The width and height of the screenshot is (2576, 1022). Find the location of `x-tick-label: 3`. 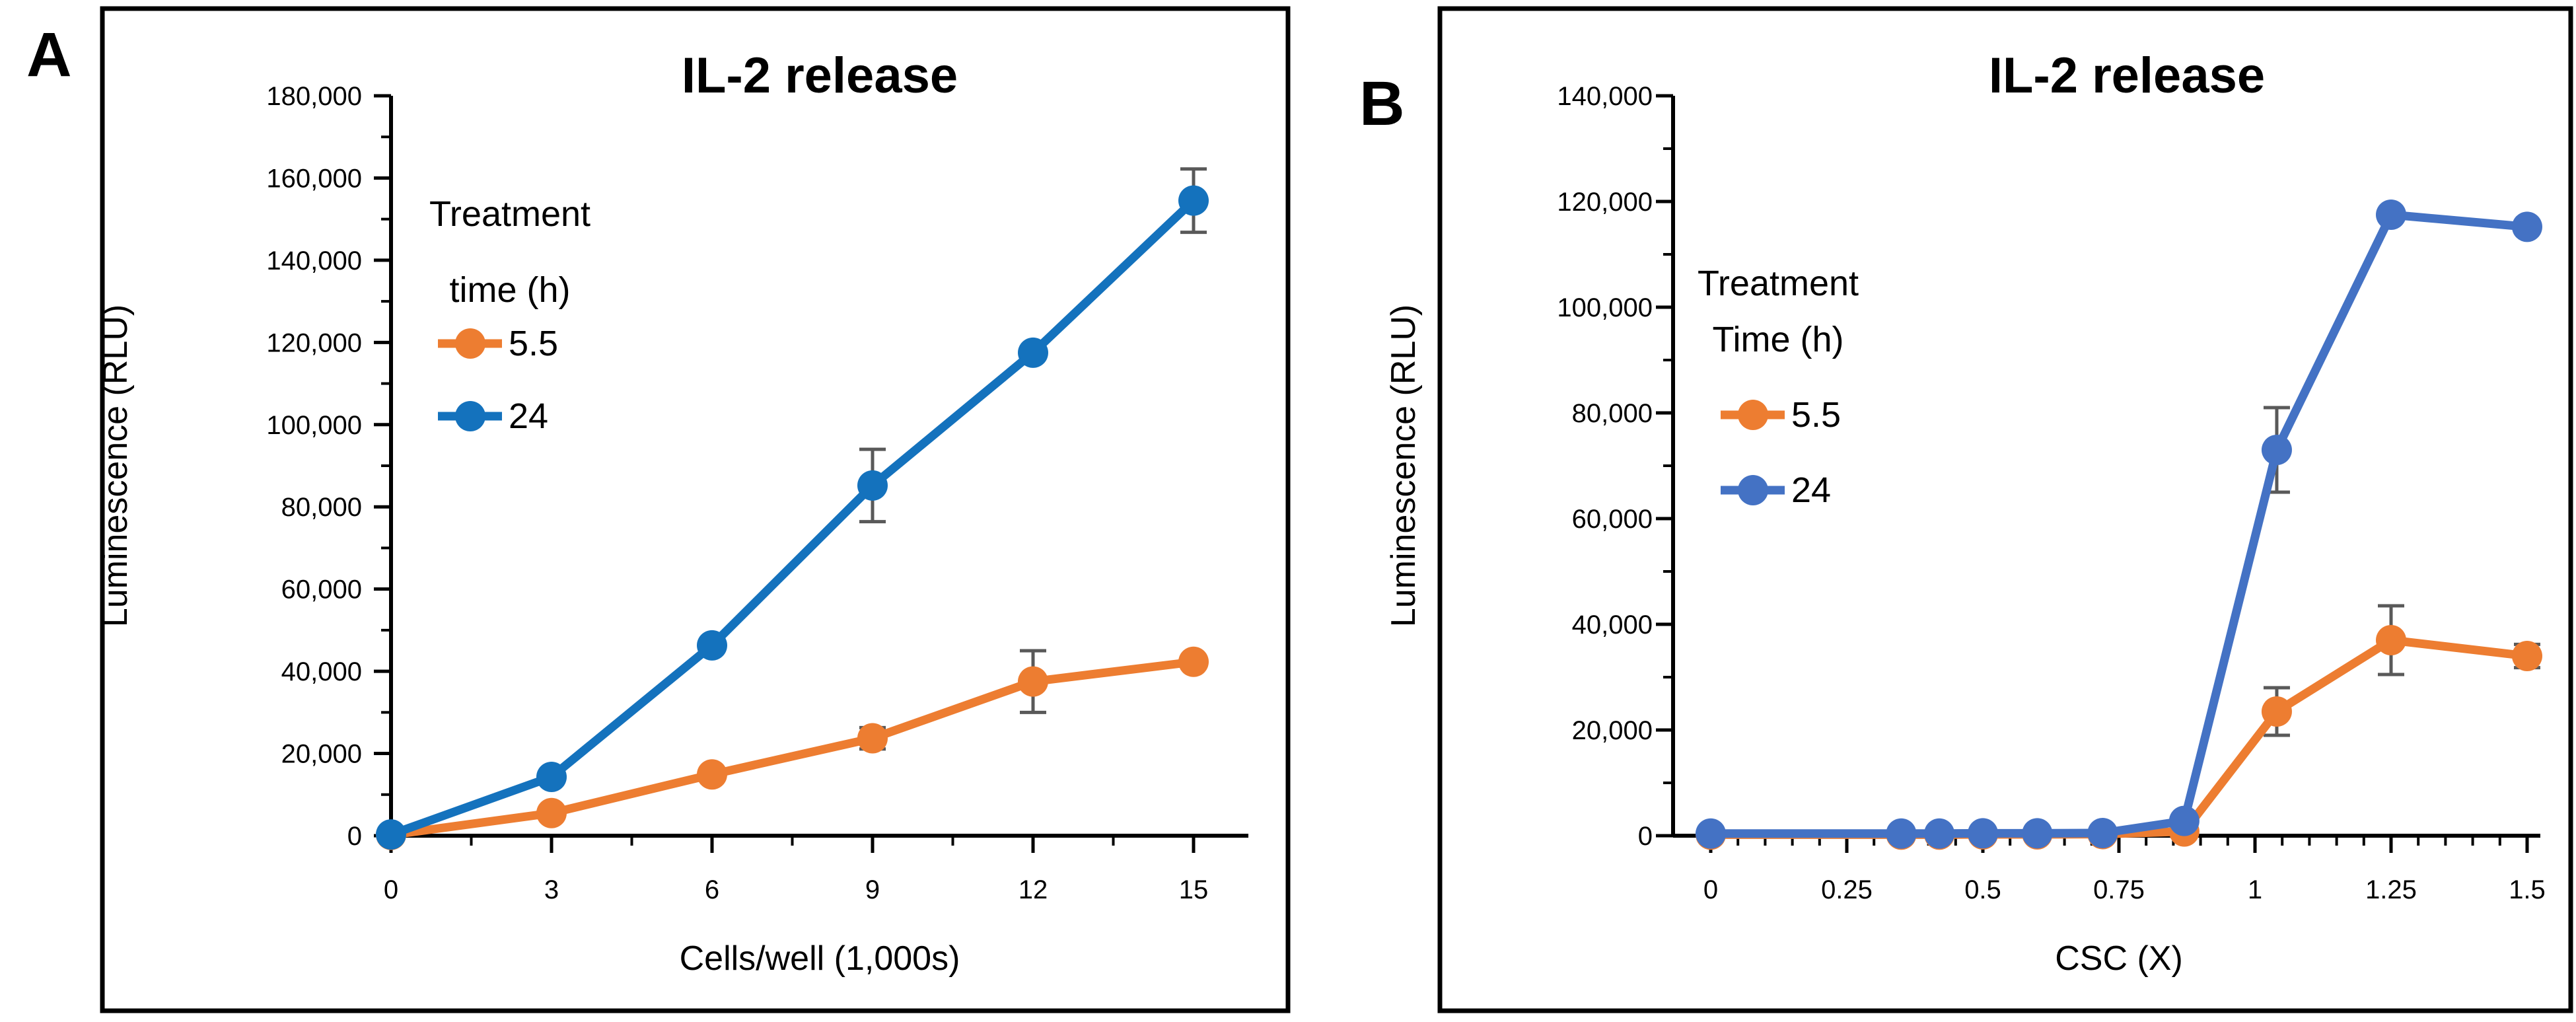

x-tick-label: 3 is located at coordinates (551, 889).